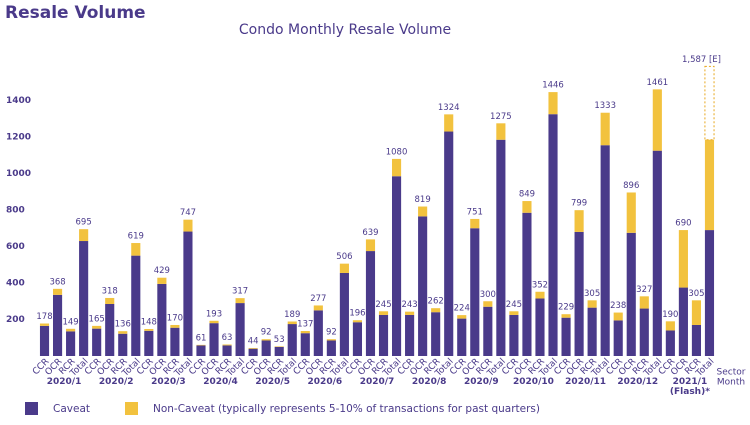 This screenshot has height=425, width=750. I want to click on total-label: 224, so click(462, 309).